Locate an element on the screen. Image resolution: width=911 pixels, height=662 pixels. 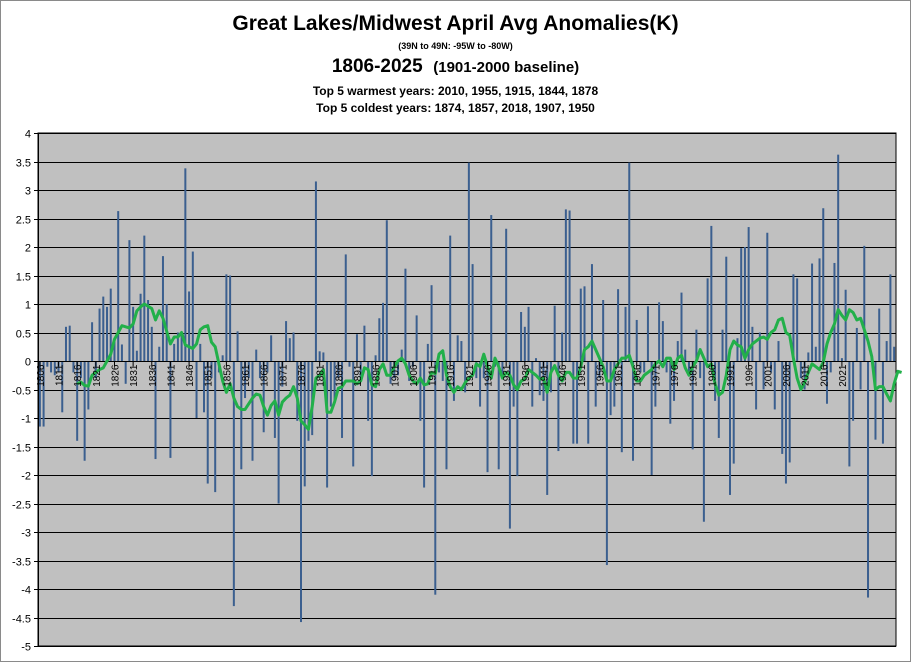
region-subtitle: (39N to 49N: -95W to -80W) is located at coordinates (455, 46).